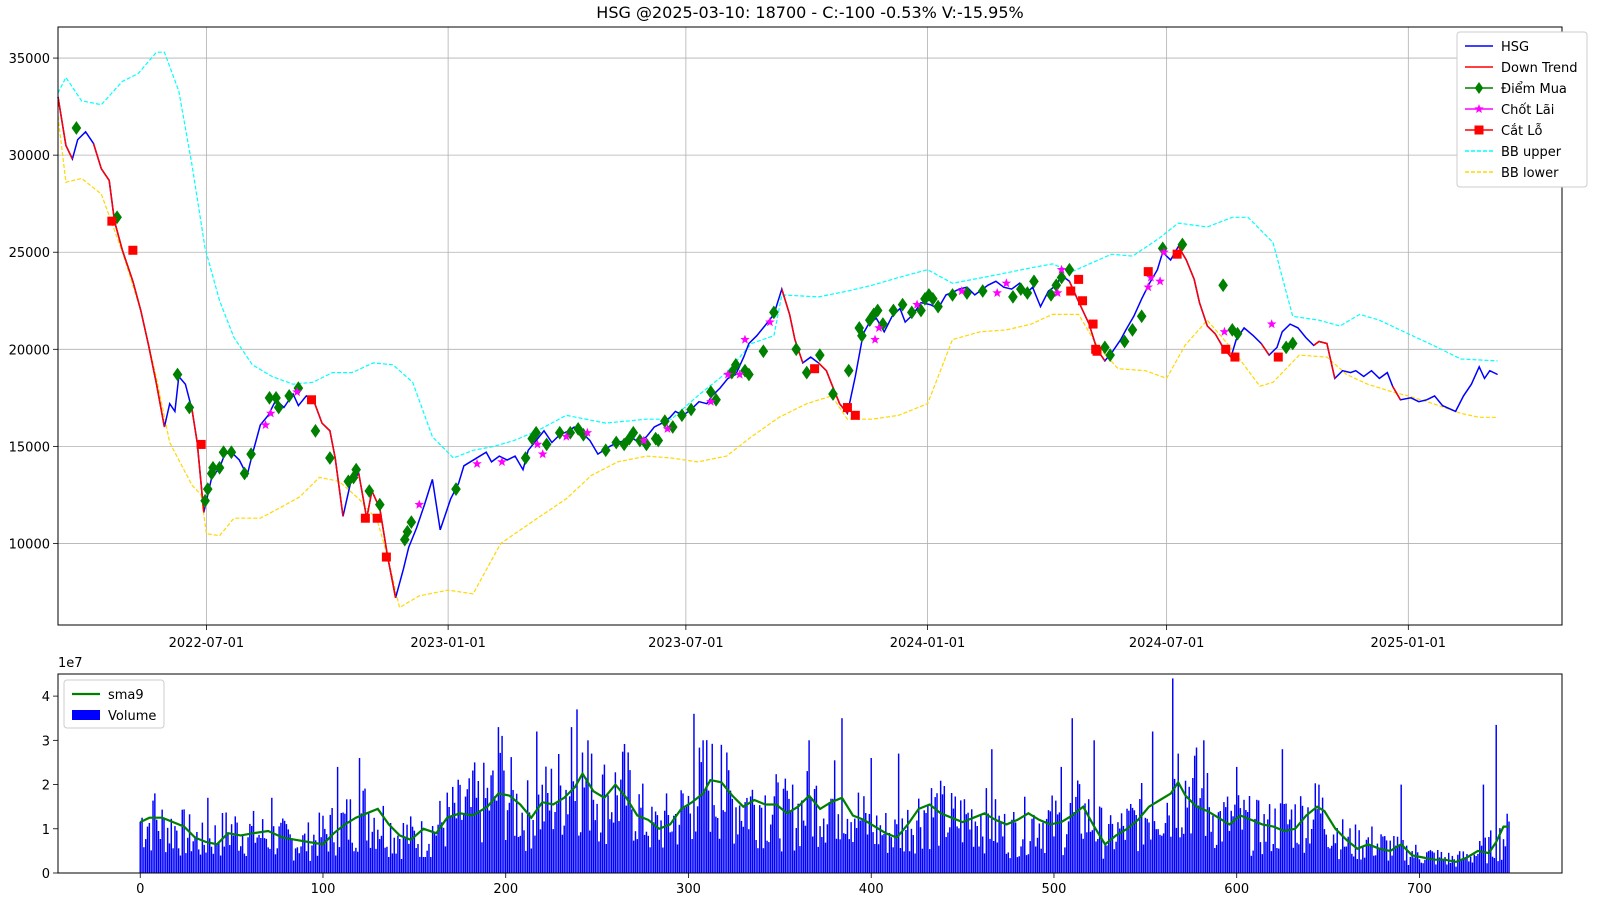 Image resolution: width=1600 pixels, height=904 pixels. I want to click on price-x-tick-label: 2023-01-01, so click(448, 643).